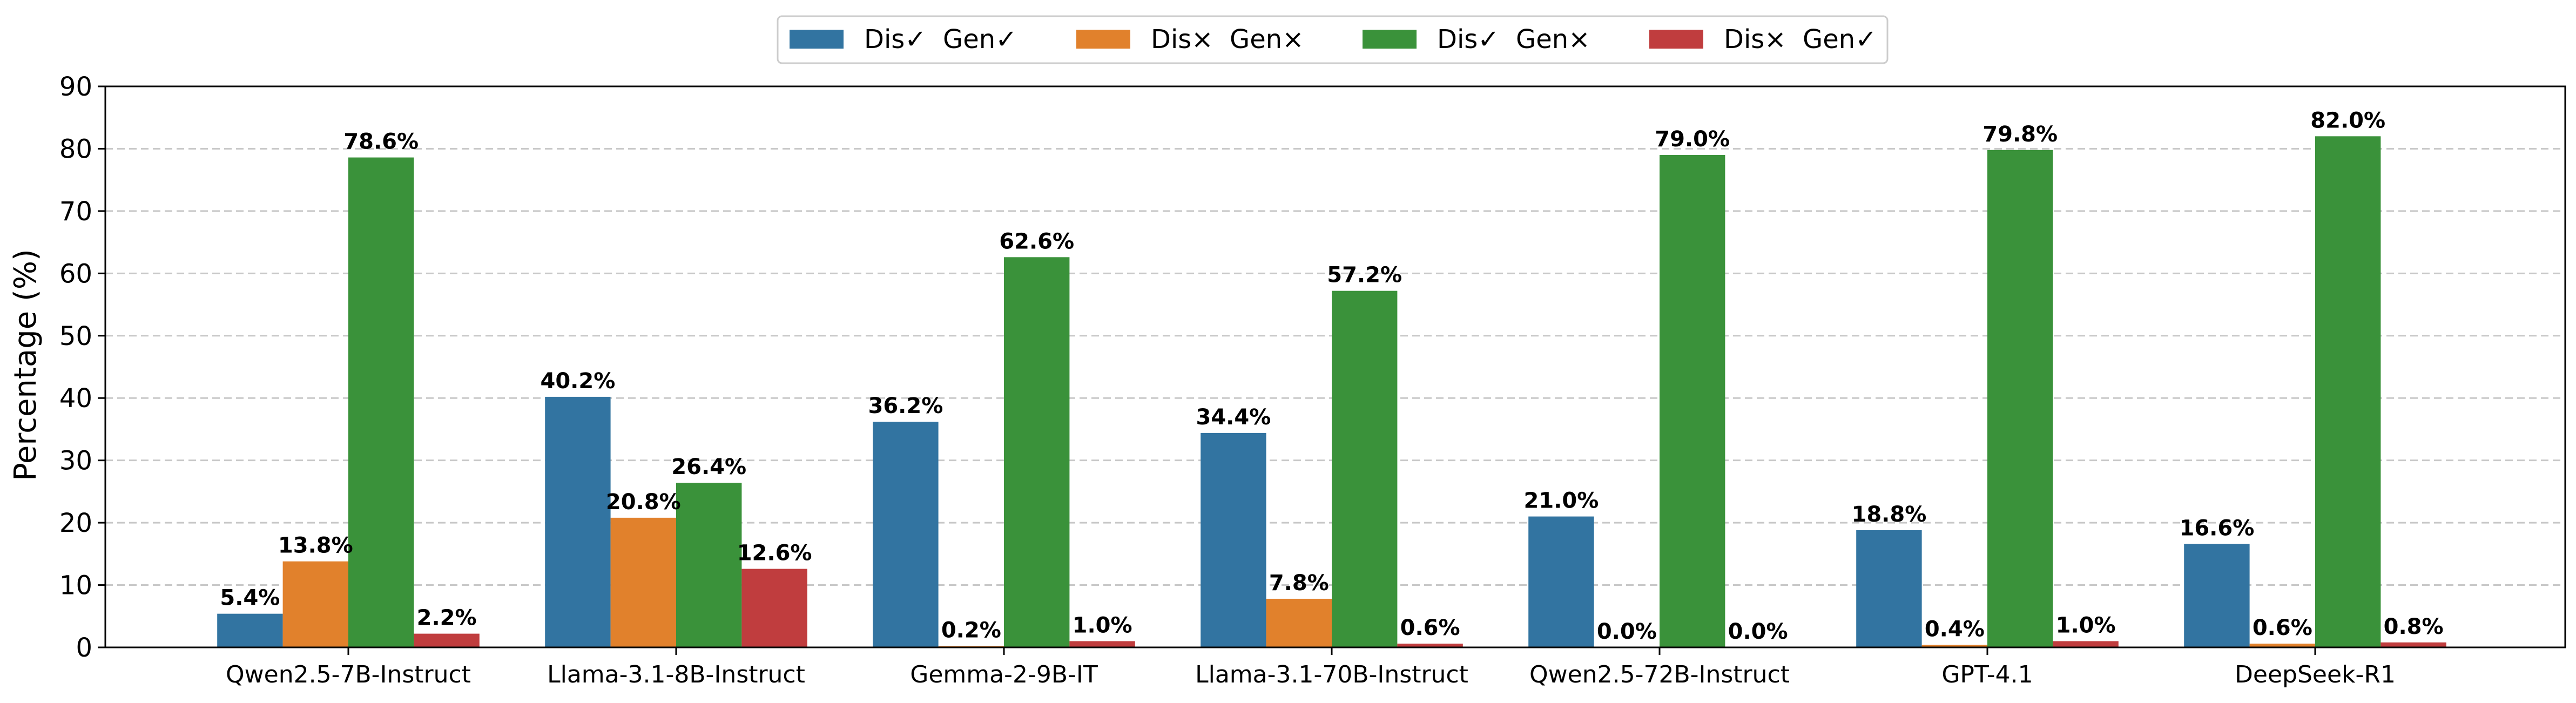 Image resolution: width=2576 pixels, height=703 pixels. Describe the element at coordinates (971, 631) in the screenshot. I see `data-label: 0.2%` at that location.